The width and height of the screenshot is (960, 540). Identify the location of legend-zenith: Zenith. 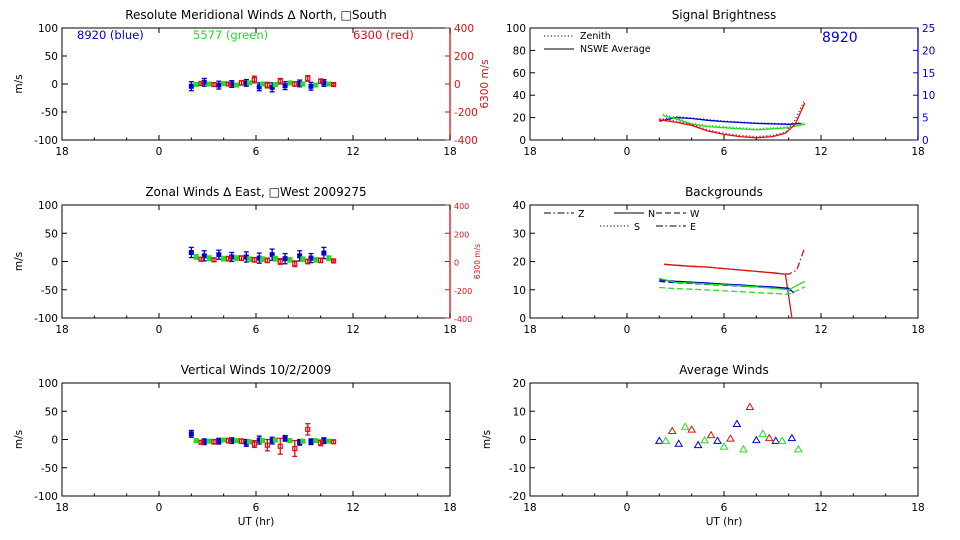
(595, 36).